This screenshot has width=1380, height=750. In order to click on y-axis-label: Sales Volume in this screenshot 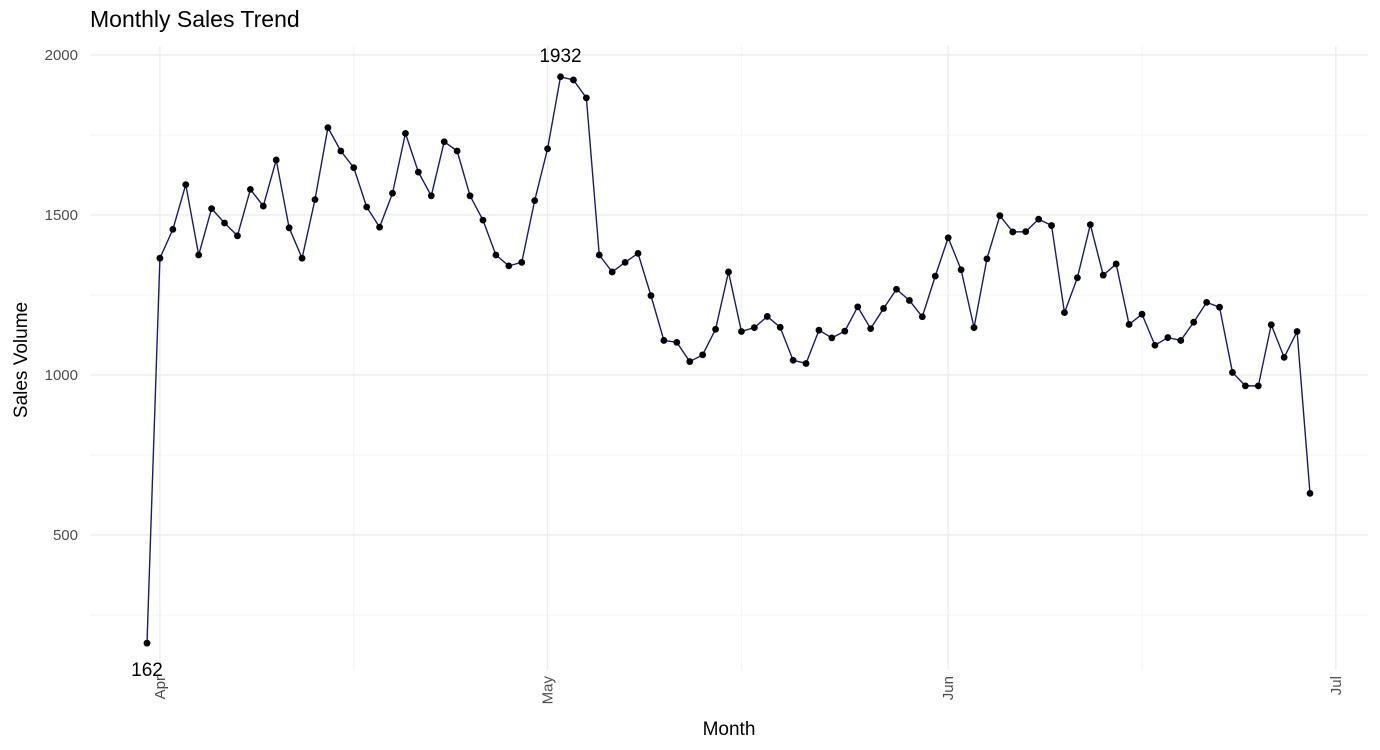, I will do `click(21, 360)`.